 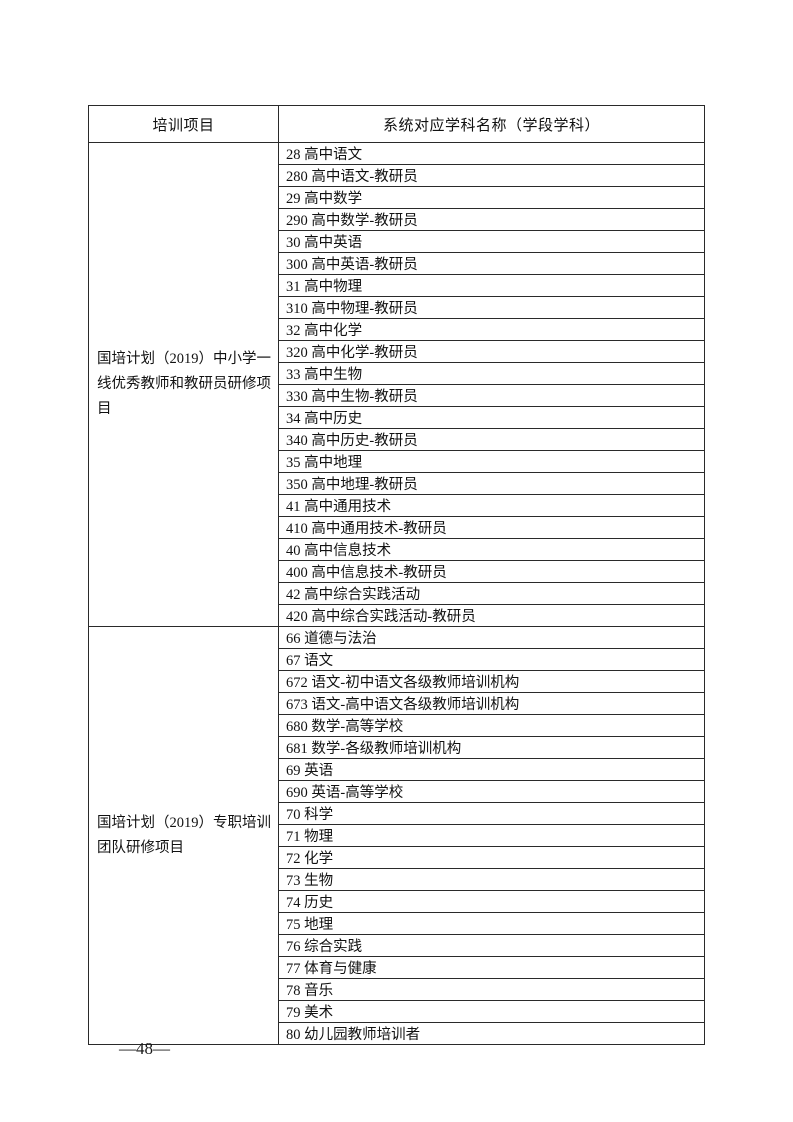 I want to click on table-row: 75 地理, so click(x=397, y=923).